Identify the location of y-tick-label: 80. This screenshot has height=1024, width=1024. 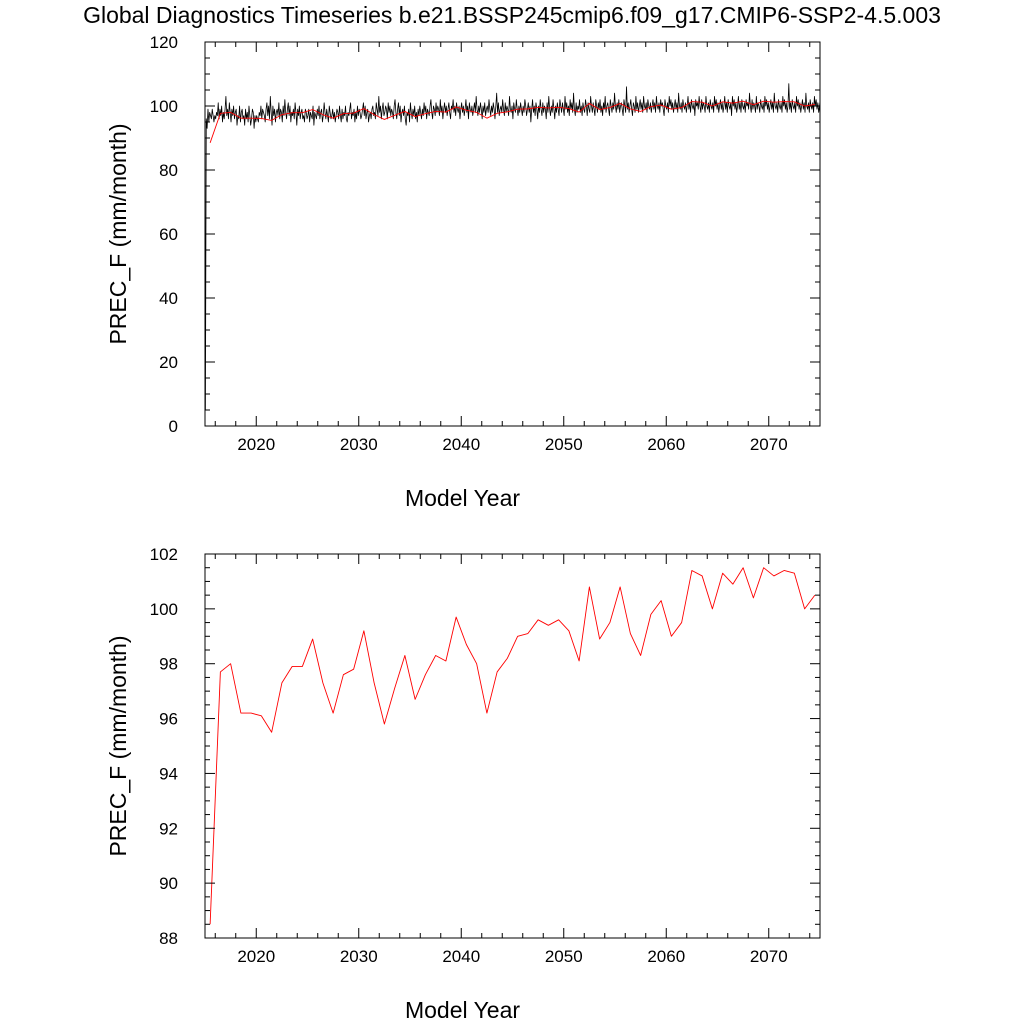
(168, 170).